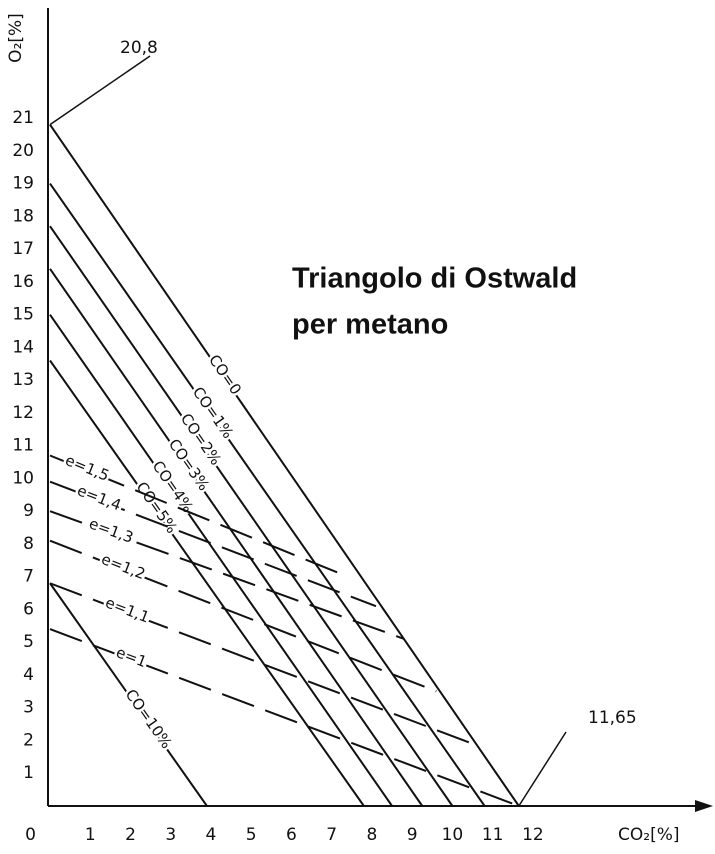 This screenshot has height=854, width=715. I want to click on y-tick-label: 2, so click(28, 740).